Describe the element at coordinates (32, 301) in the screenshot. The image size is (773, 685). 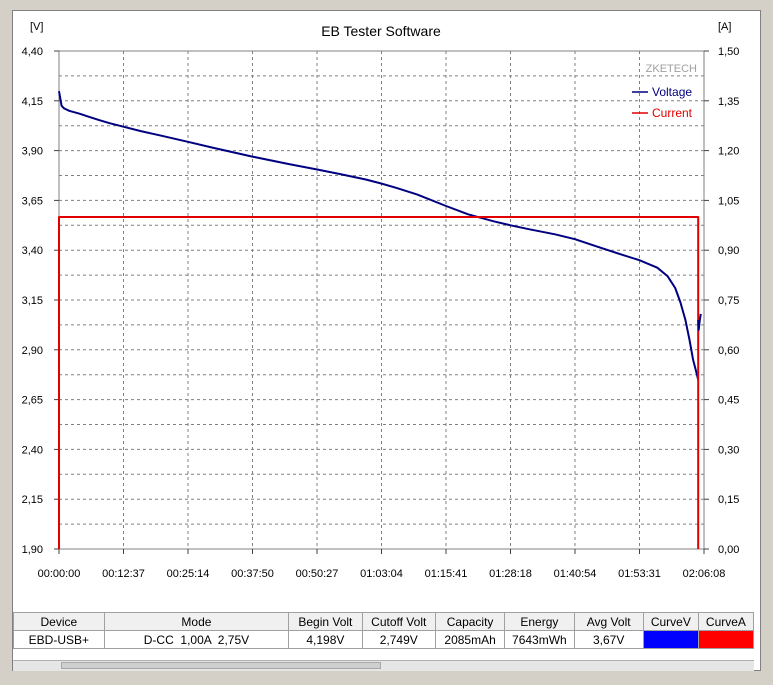
I see `y-left-tick-label: 3,15` at that location.